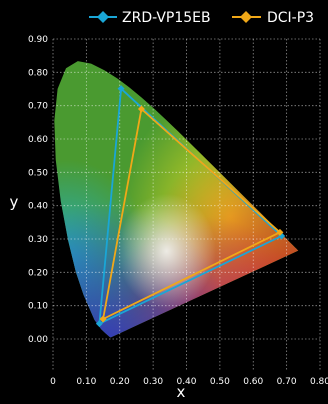 This screenshot has width=328, height=404. Describe the element at coordinates (86, 382) in the screenshot. I see `x-tick-label: 0.10` at that location.